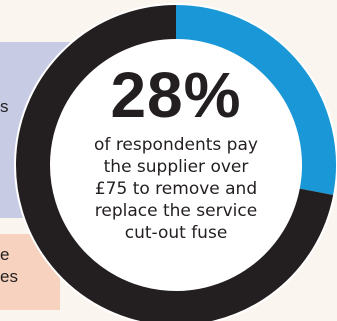 The image size is (337, 321). I want to click on caption-line: the supplier over, so click(176, 167).